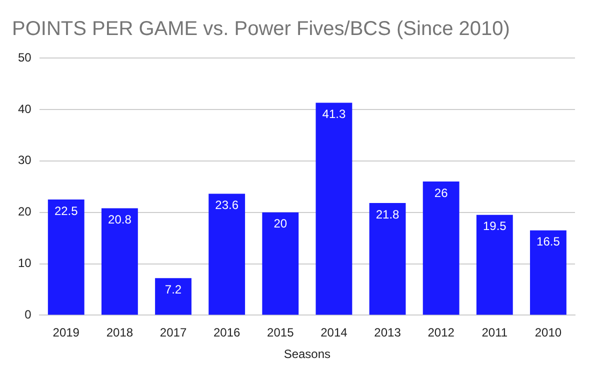  Describe the element at coordinates (281, 223) in the screenshot. I see `data-label: 20` at that location.